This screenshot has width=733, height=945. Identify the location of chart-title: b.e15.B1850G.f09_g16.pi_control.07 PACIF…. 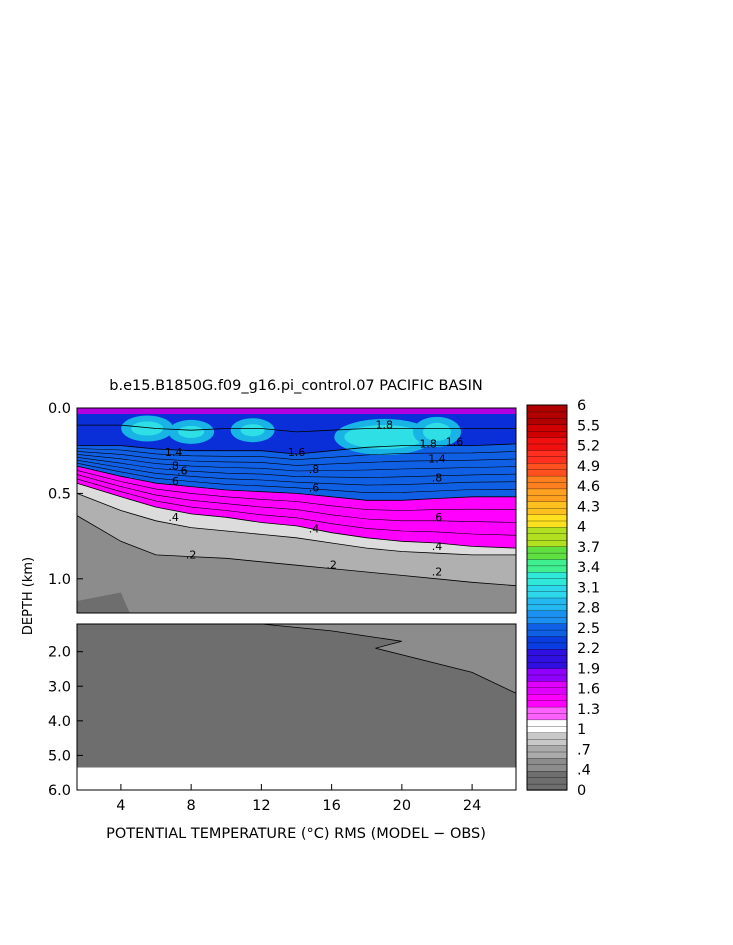
(295, 386).